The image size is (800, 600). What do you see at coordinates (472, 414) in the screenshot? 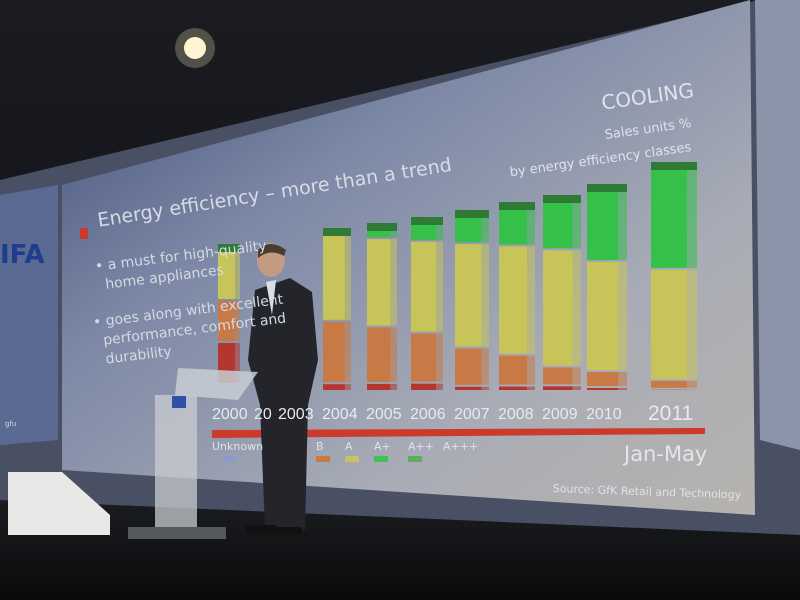
I see `year-label: 2007` at bounding box center [472, 414].